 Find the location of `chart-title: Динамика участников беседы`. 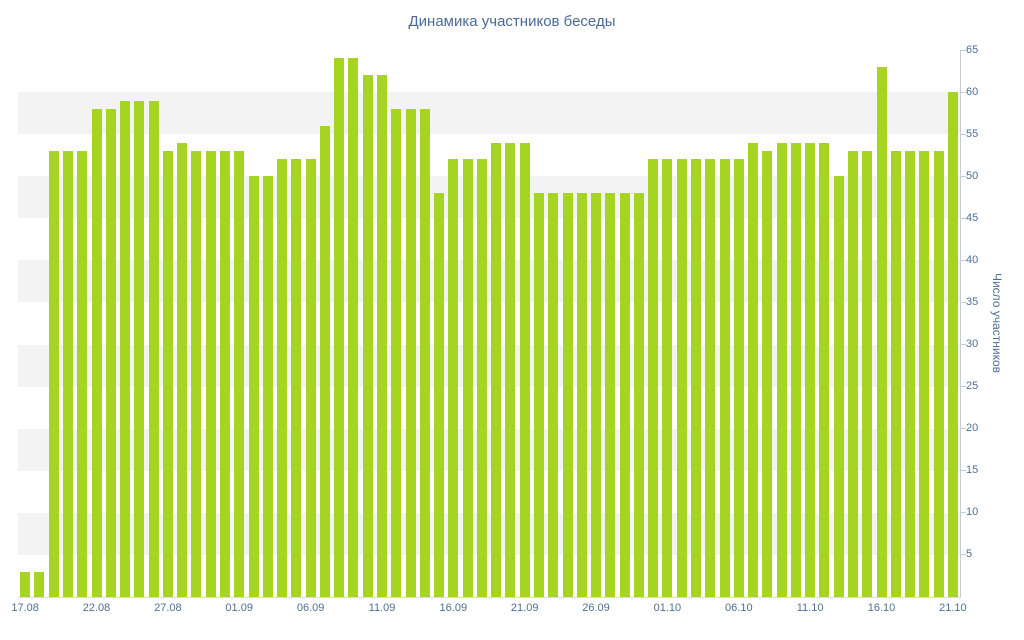

chart-title: Динамика участников беседы is located at coordinates (512, 21).